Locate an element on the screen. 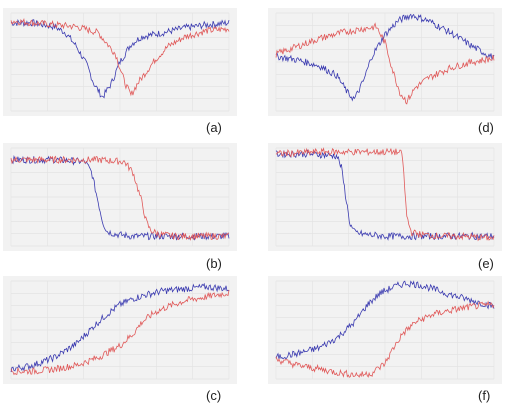 The height and width of the screenshot is (410, 505). chart-svg-d is located at coordinates (385, 62).